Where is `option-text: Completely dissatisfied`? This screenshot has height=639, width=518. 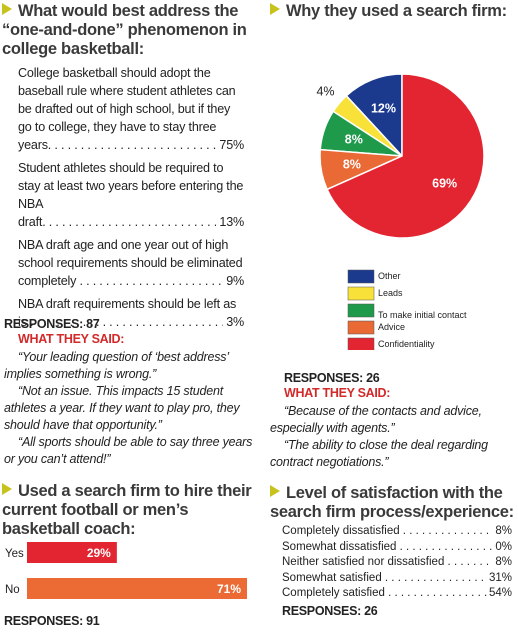 option-text: Completely dissatisfied is located at coordinates (397, 531).